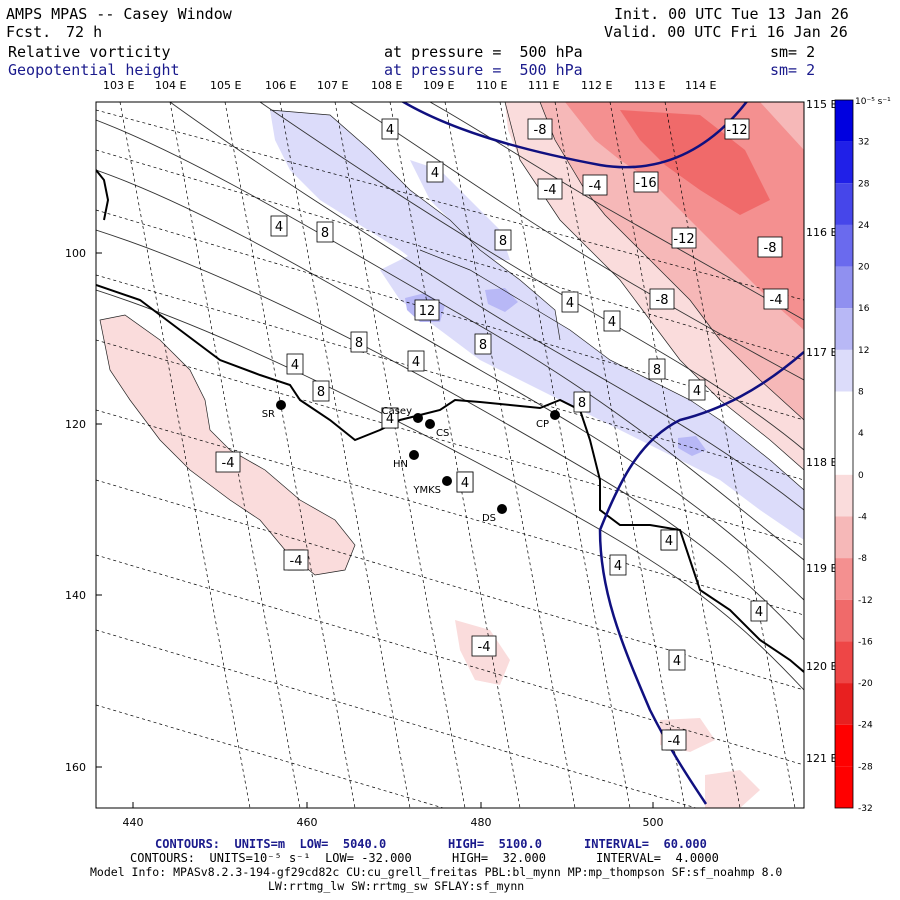  What do you see at coordinates (75, 595) in the screenshot?
I see `y-tick-label: 140` at bounding box center [75, 595].